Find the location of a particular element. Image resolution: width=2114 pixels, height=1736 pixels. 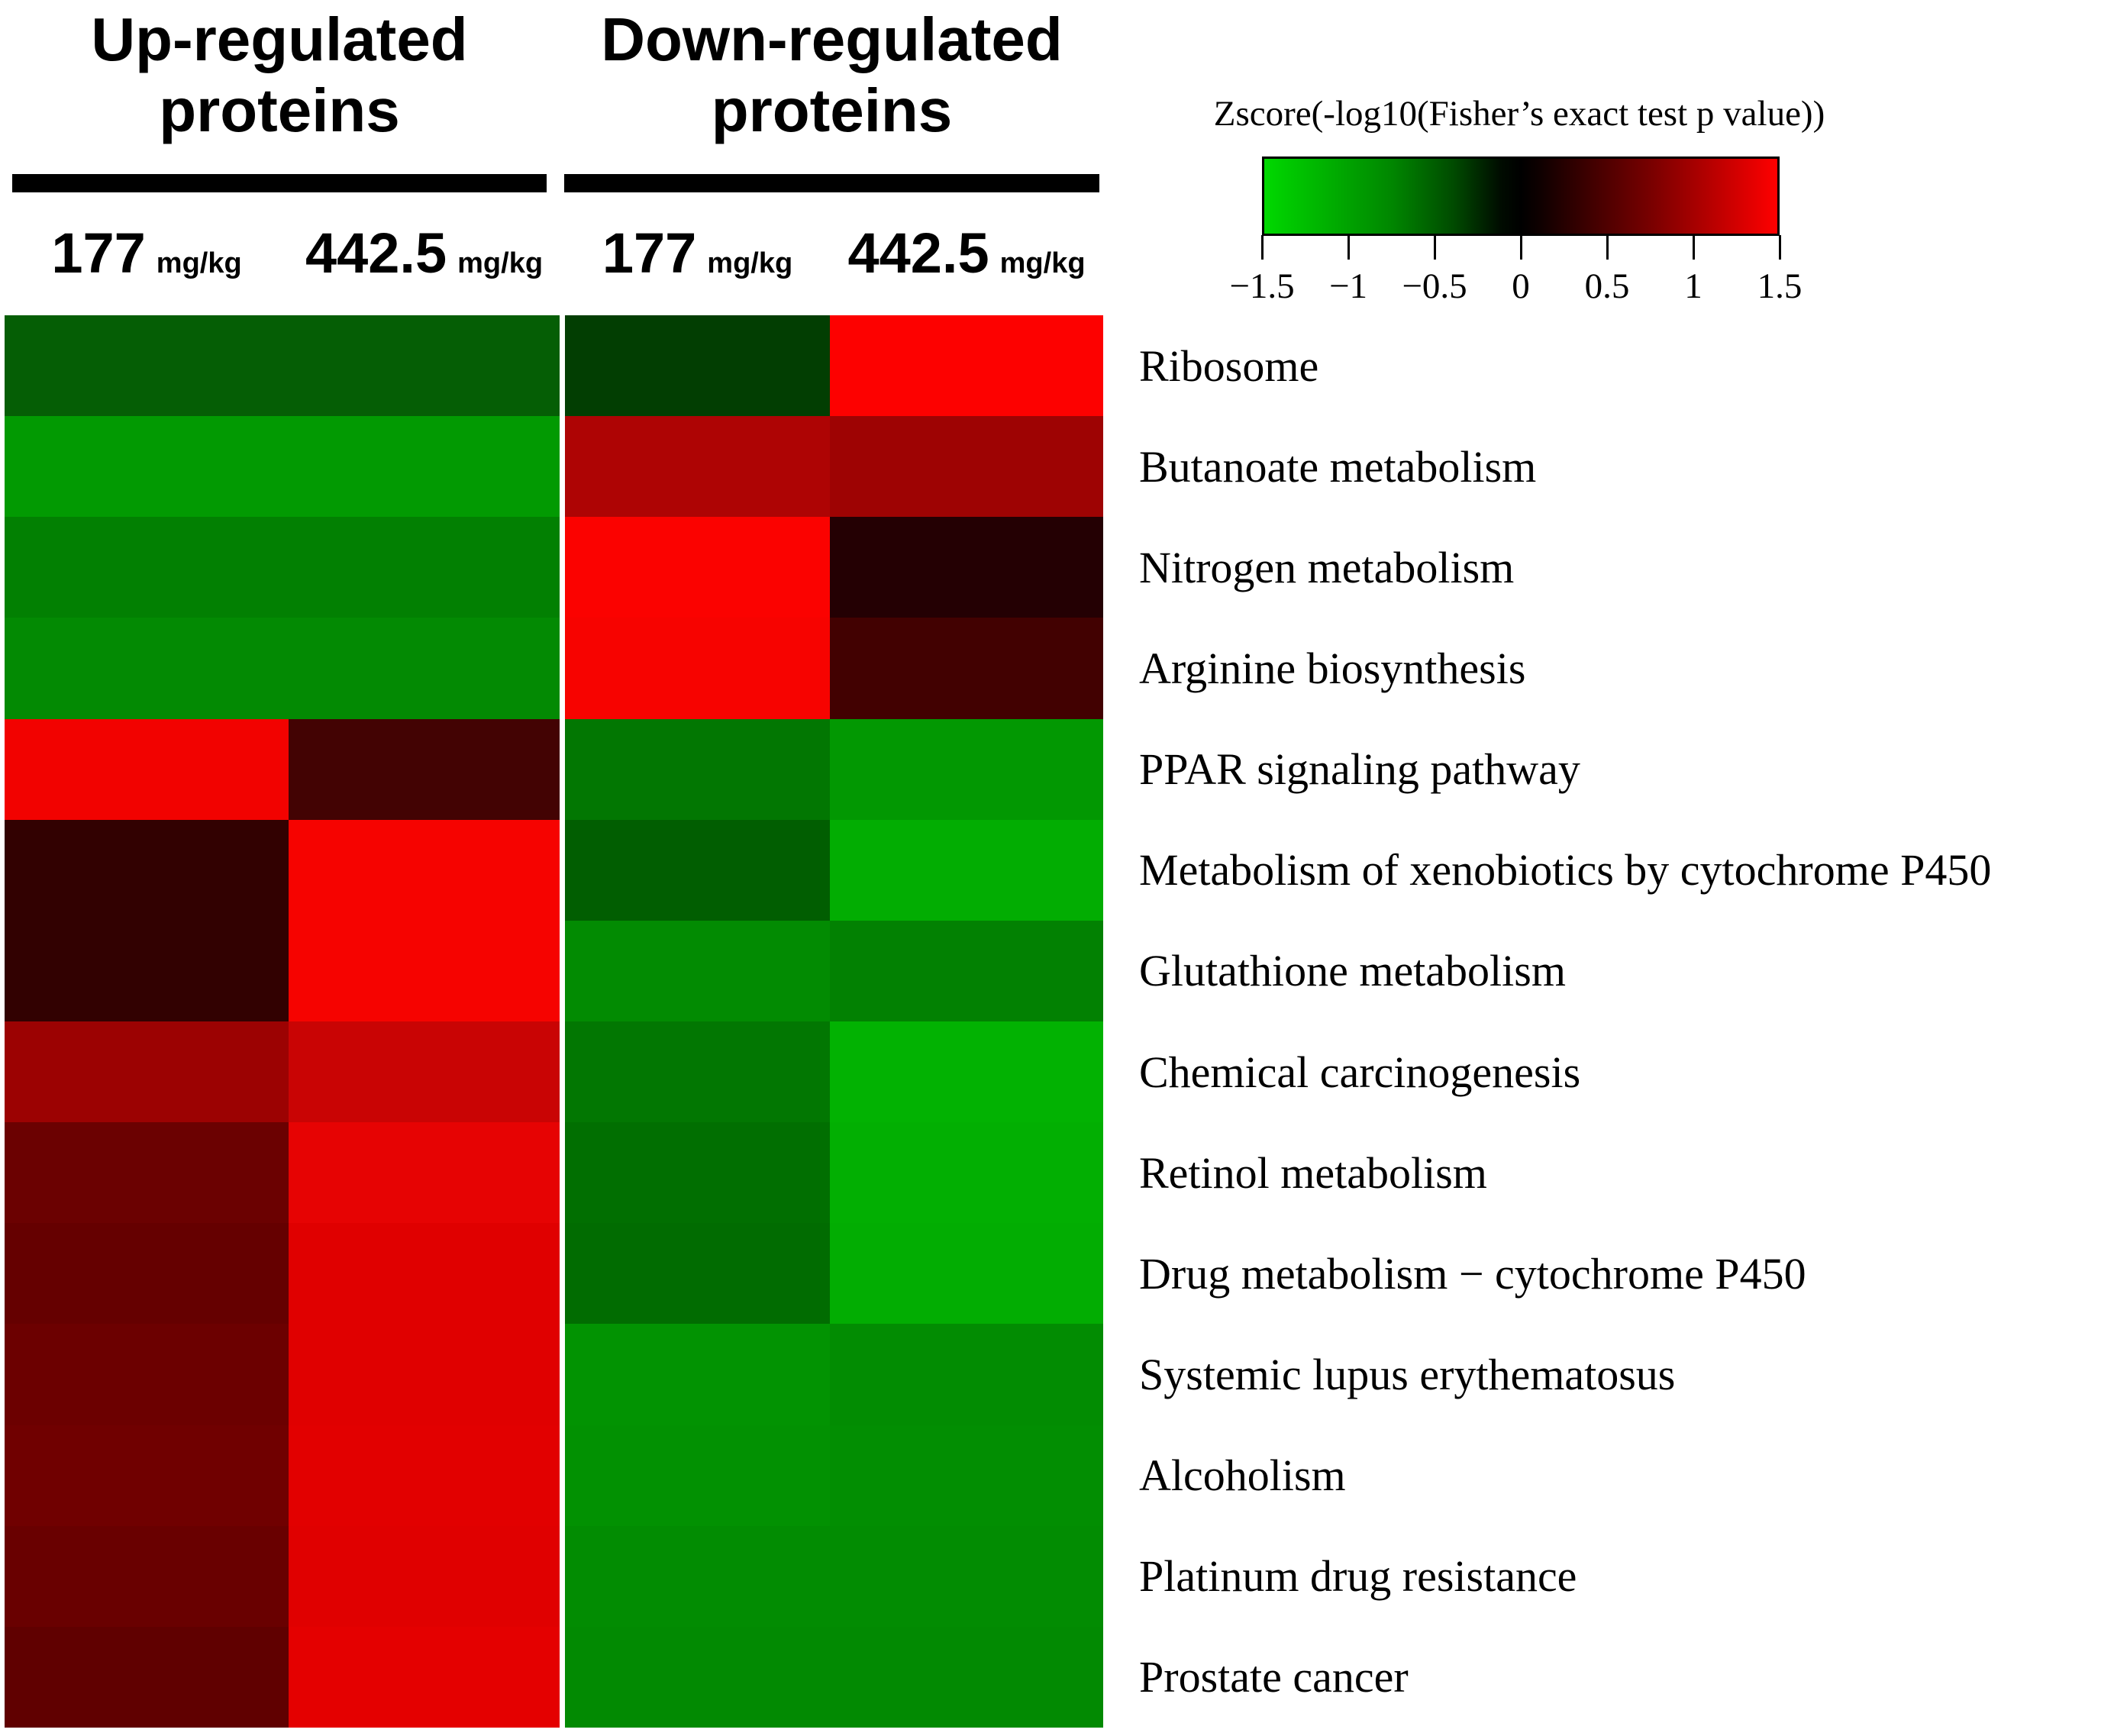

heatmap-cell-r1-c1 is located at coordinates (147, 366).